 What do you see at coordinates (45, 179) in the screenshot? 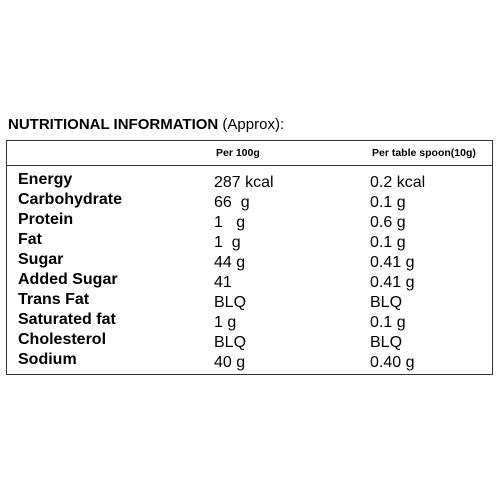
I see `nutrient-name: Energy` at bounding box center [45, 179].